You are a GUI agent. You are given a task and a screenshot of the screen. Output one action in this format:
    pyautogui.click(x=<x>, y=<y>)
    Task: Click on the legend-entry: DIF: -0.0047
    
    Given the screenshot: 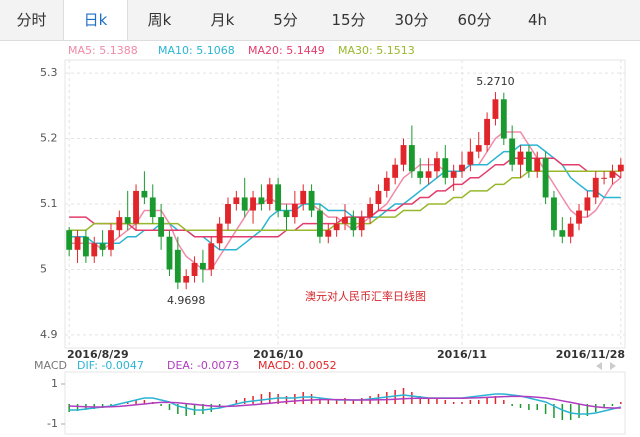 What is the action you would take?
    pyautogui.click(x=110, y=365)
    